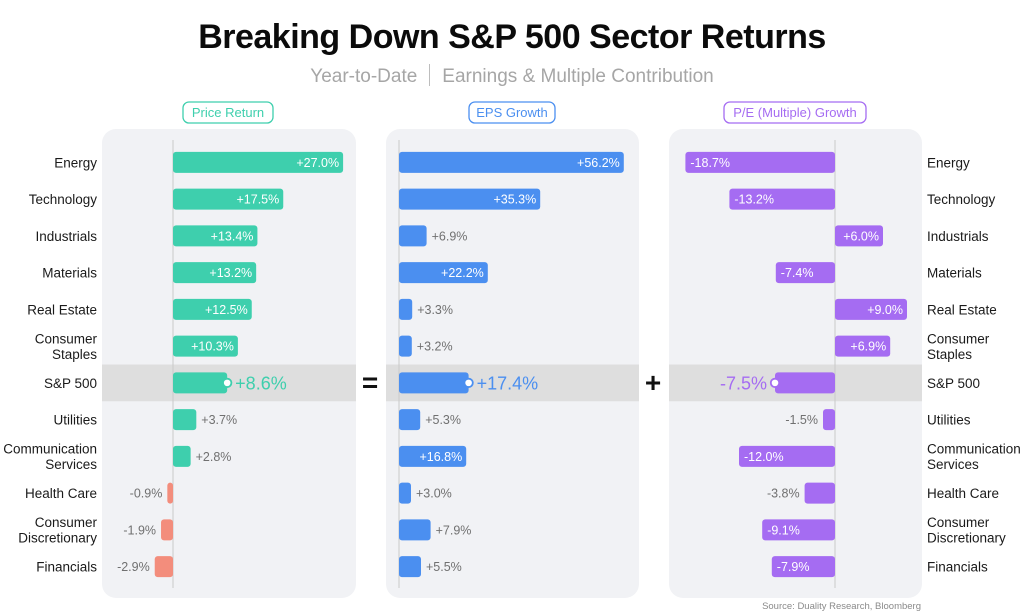  I want to click on bar-p-e-multiple-growth-utilities, so click(829, 420).